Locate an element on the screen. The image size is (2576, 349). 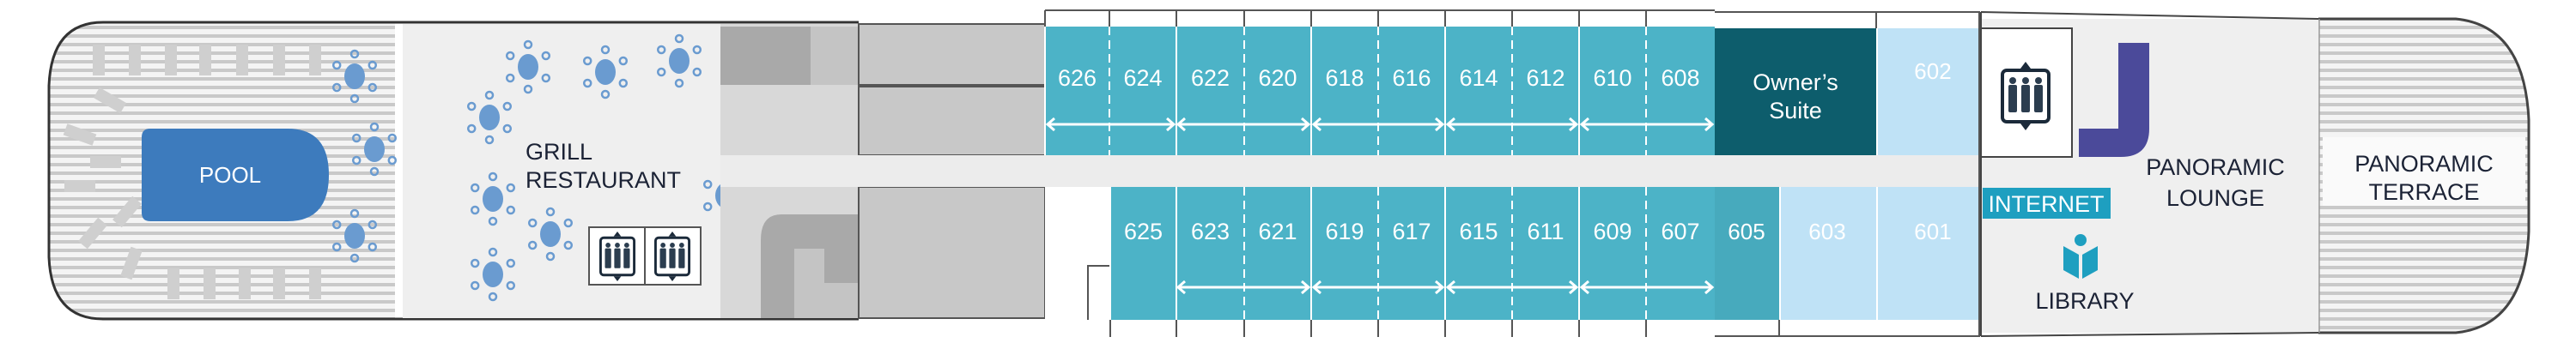
cabin-number: 610 is located at coordinates (1612, 78).